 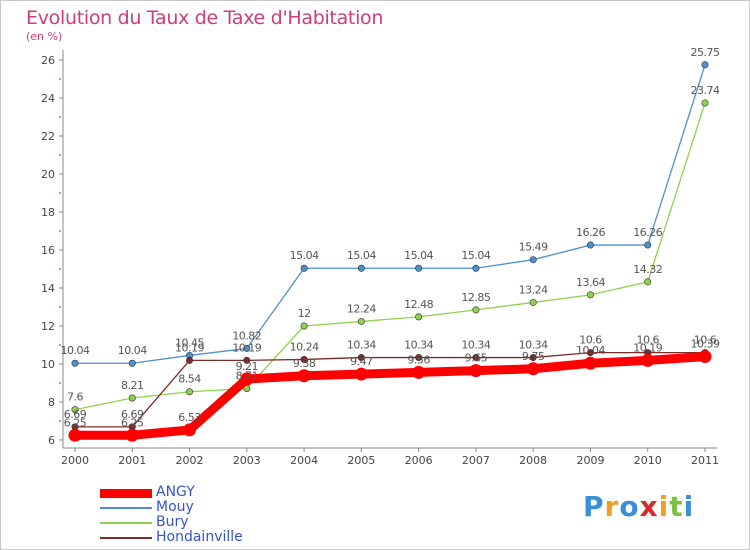 I want to click on data-label-bury: 12, so click(x=304, y=313).